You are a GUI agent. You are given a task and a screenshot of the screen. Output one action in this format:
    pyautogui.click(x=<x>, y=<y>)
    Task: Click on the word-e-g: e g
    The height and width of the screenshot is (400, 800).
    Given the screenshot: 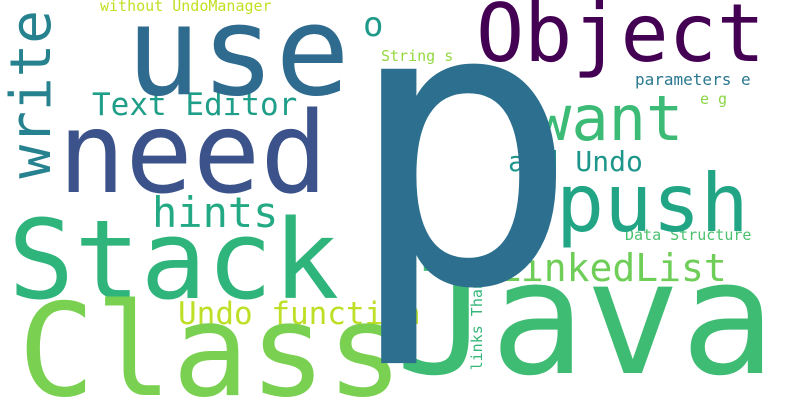 What is the action you would take?
    pyautogui.click(x=714, y=99)
    